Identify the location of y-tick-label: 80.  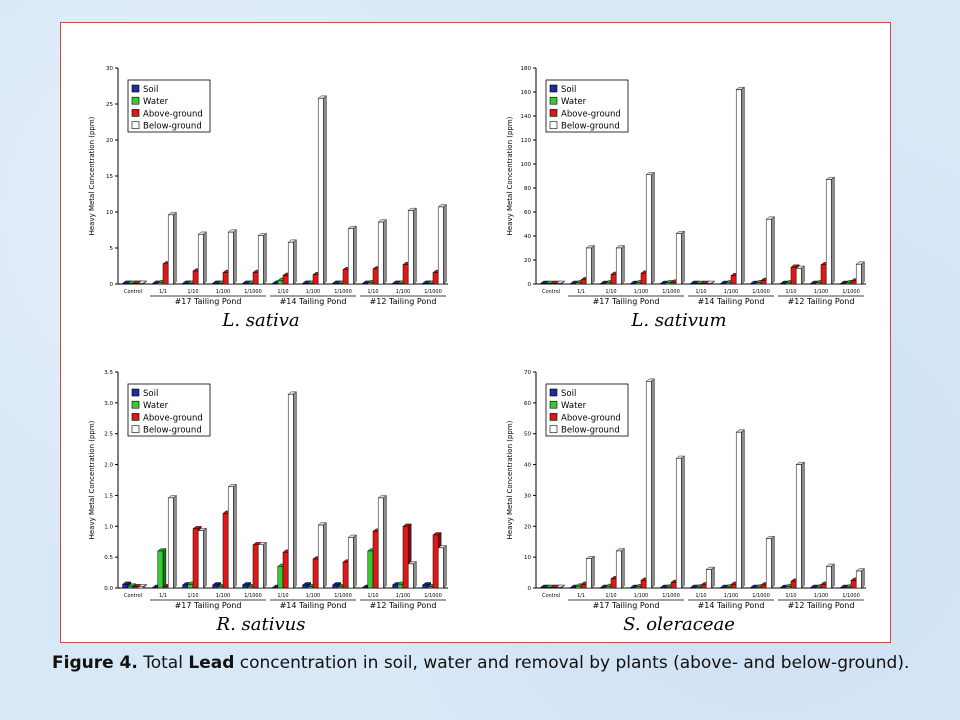
(527, 189).